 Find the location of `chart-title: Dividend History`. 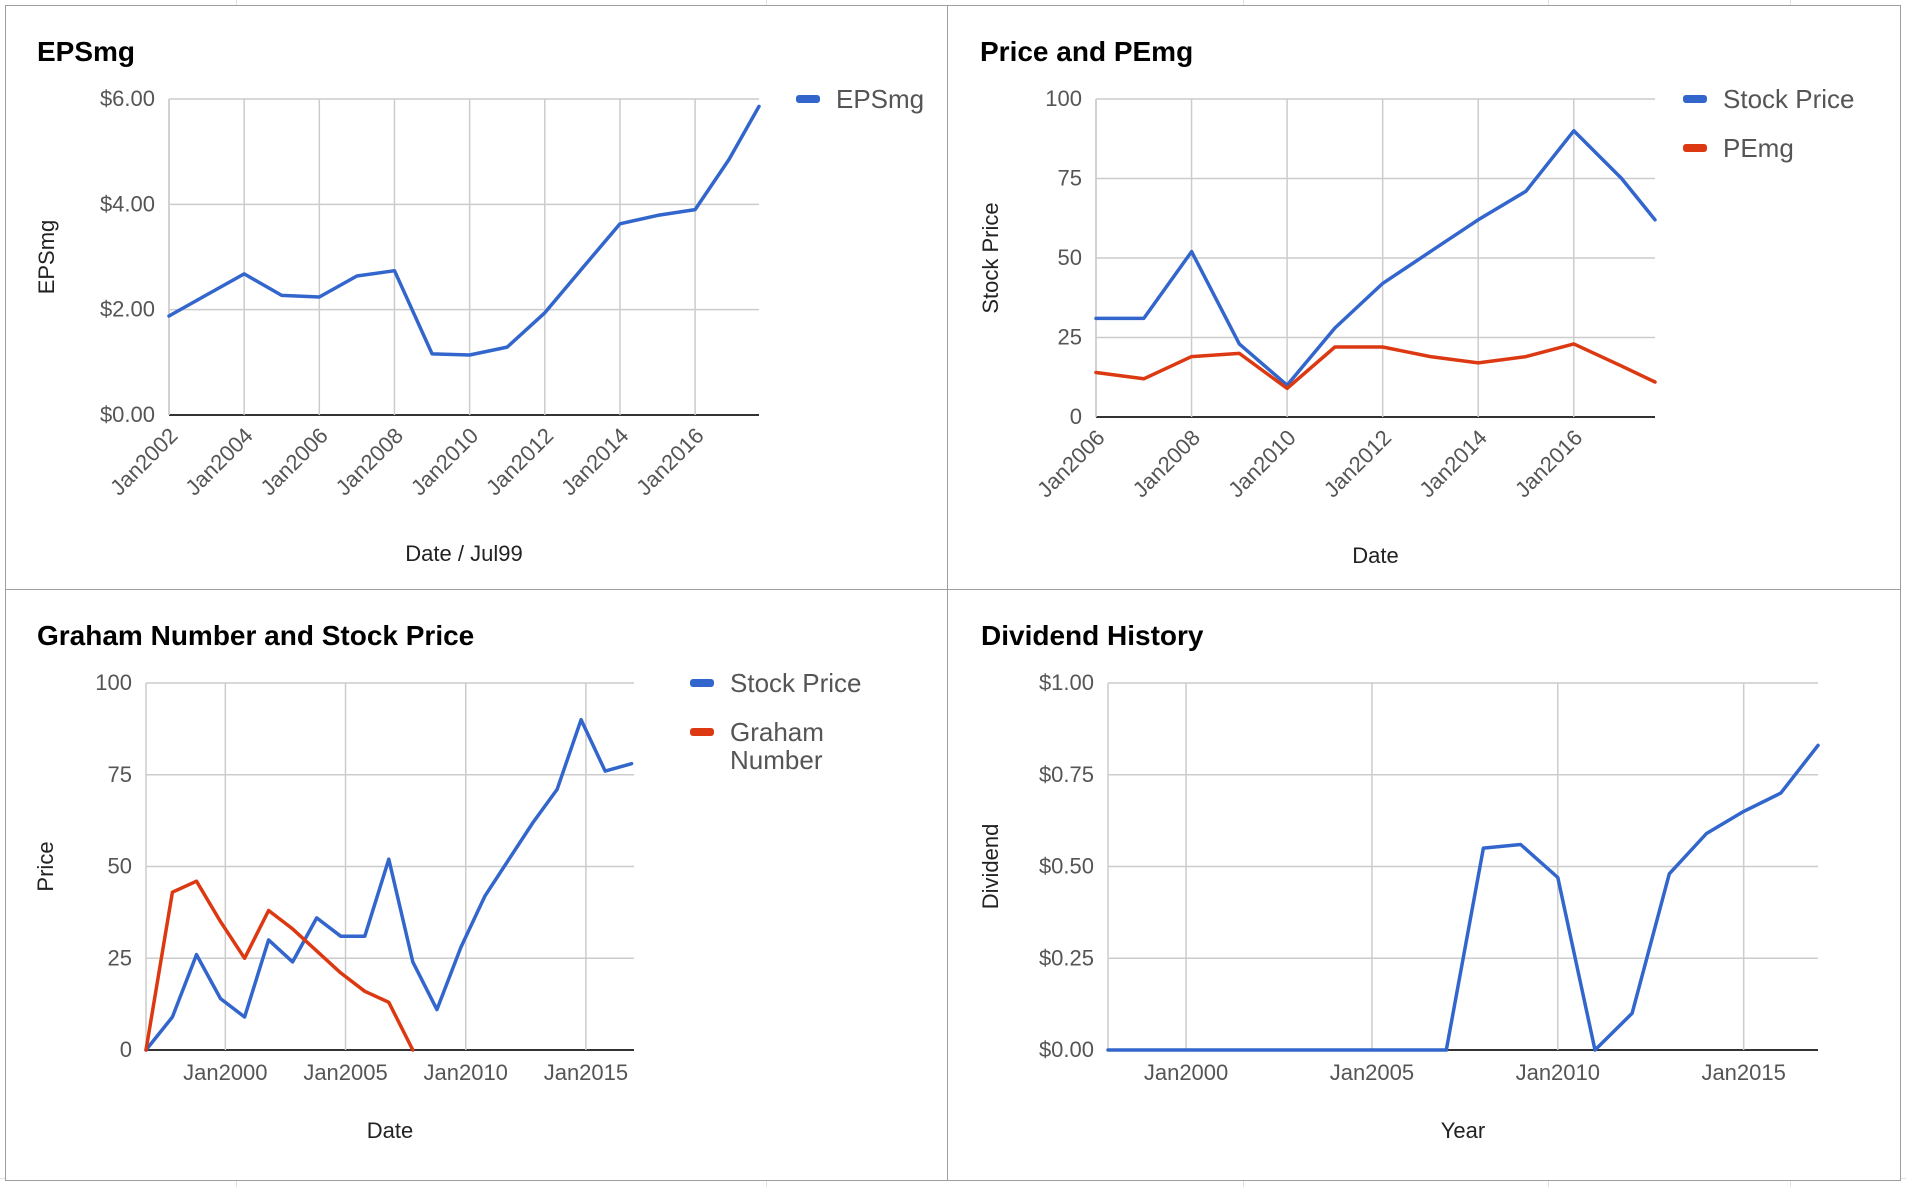

chart-title: Dividend History is located at coordinates (1092, 635).